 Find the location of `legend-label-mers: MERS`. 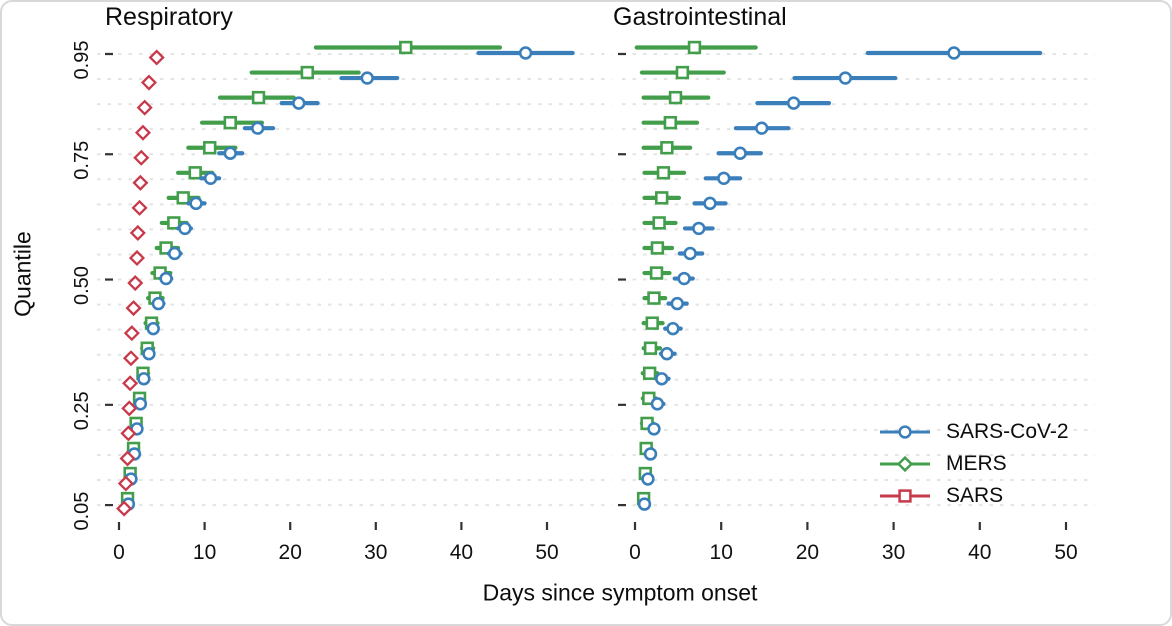

legend-label-mers: MERS is located at coordinates (976, 463).